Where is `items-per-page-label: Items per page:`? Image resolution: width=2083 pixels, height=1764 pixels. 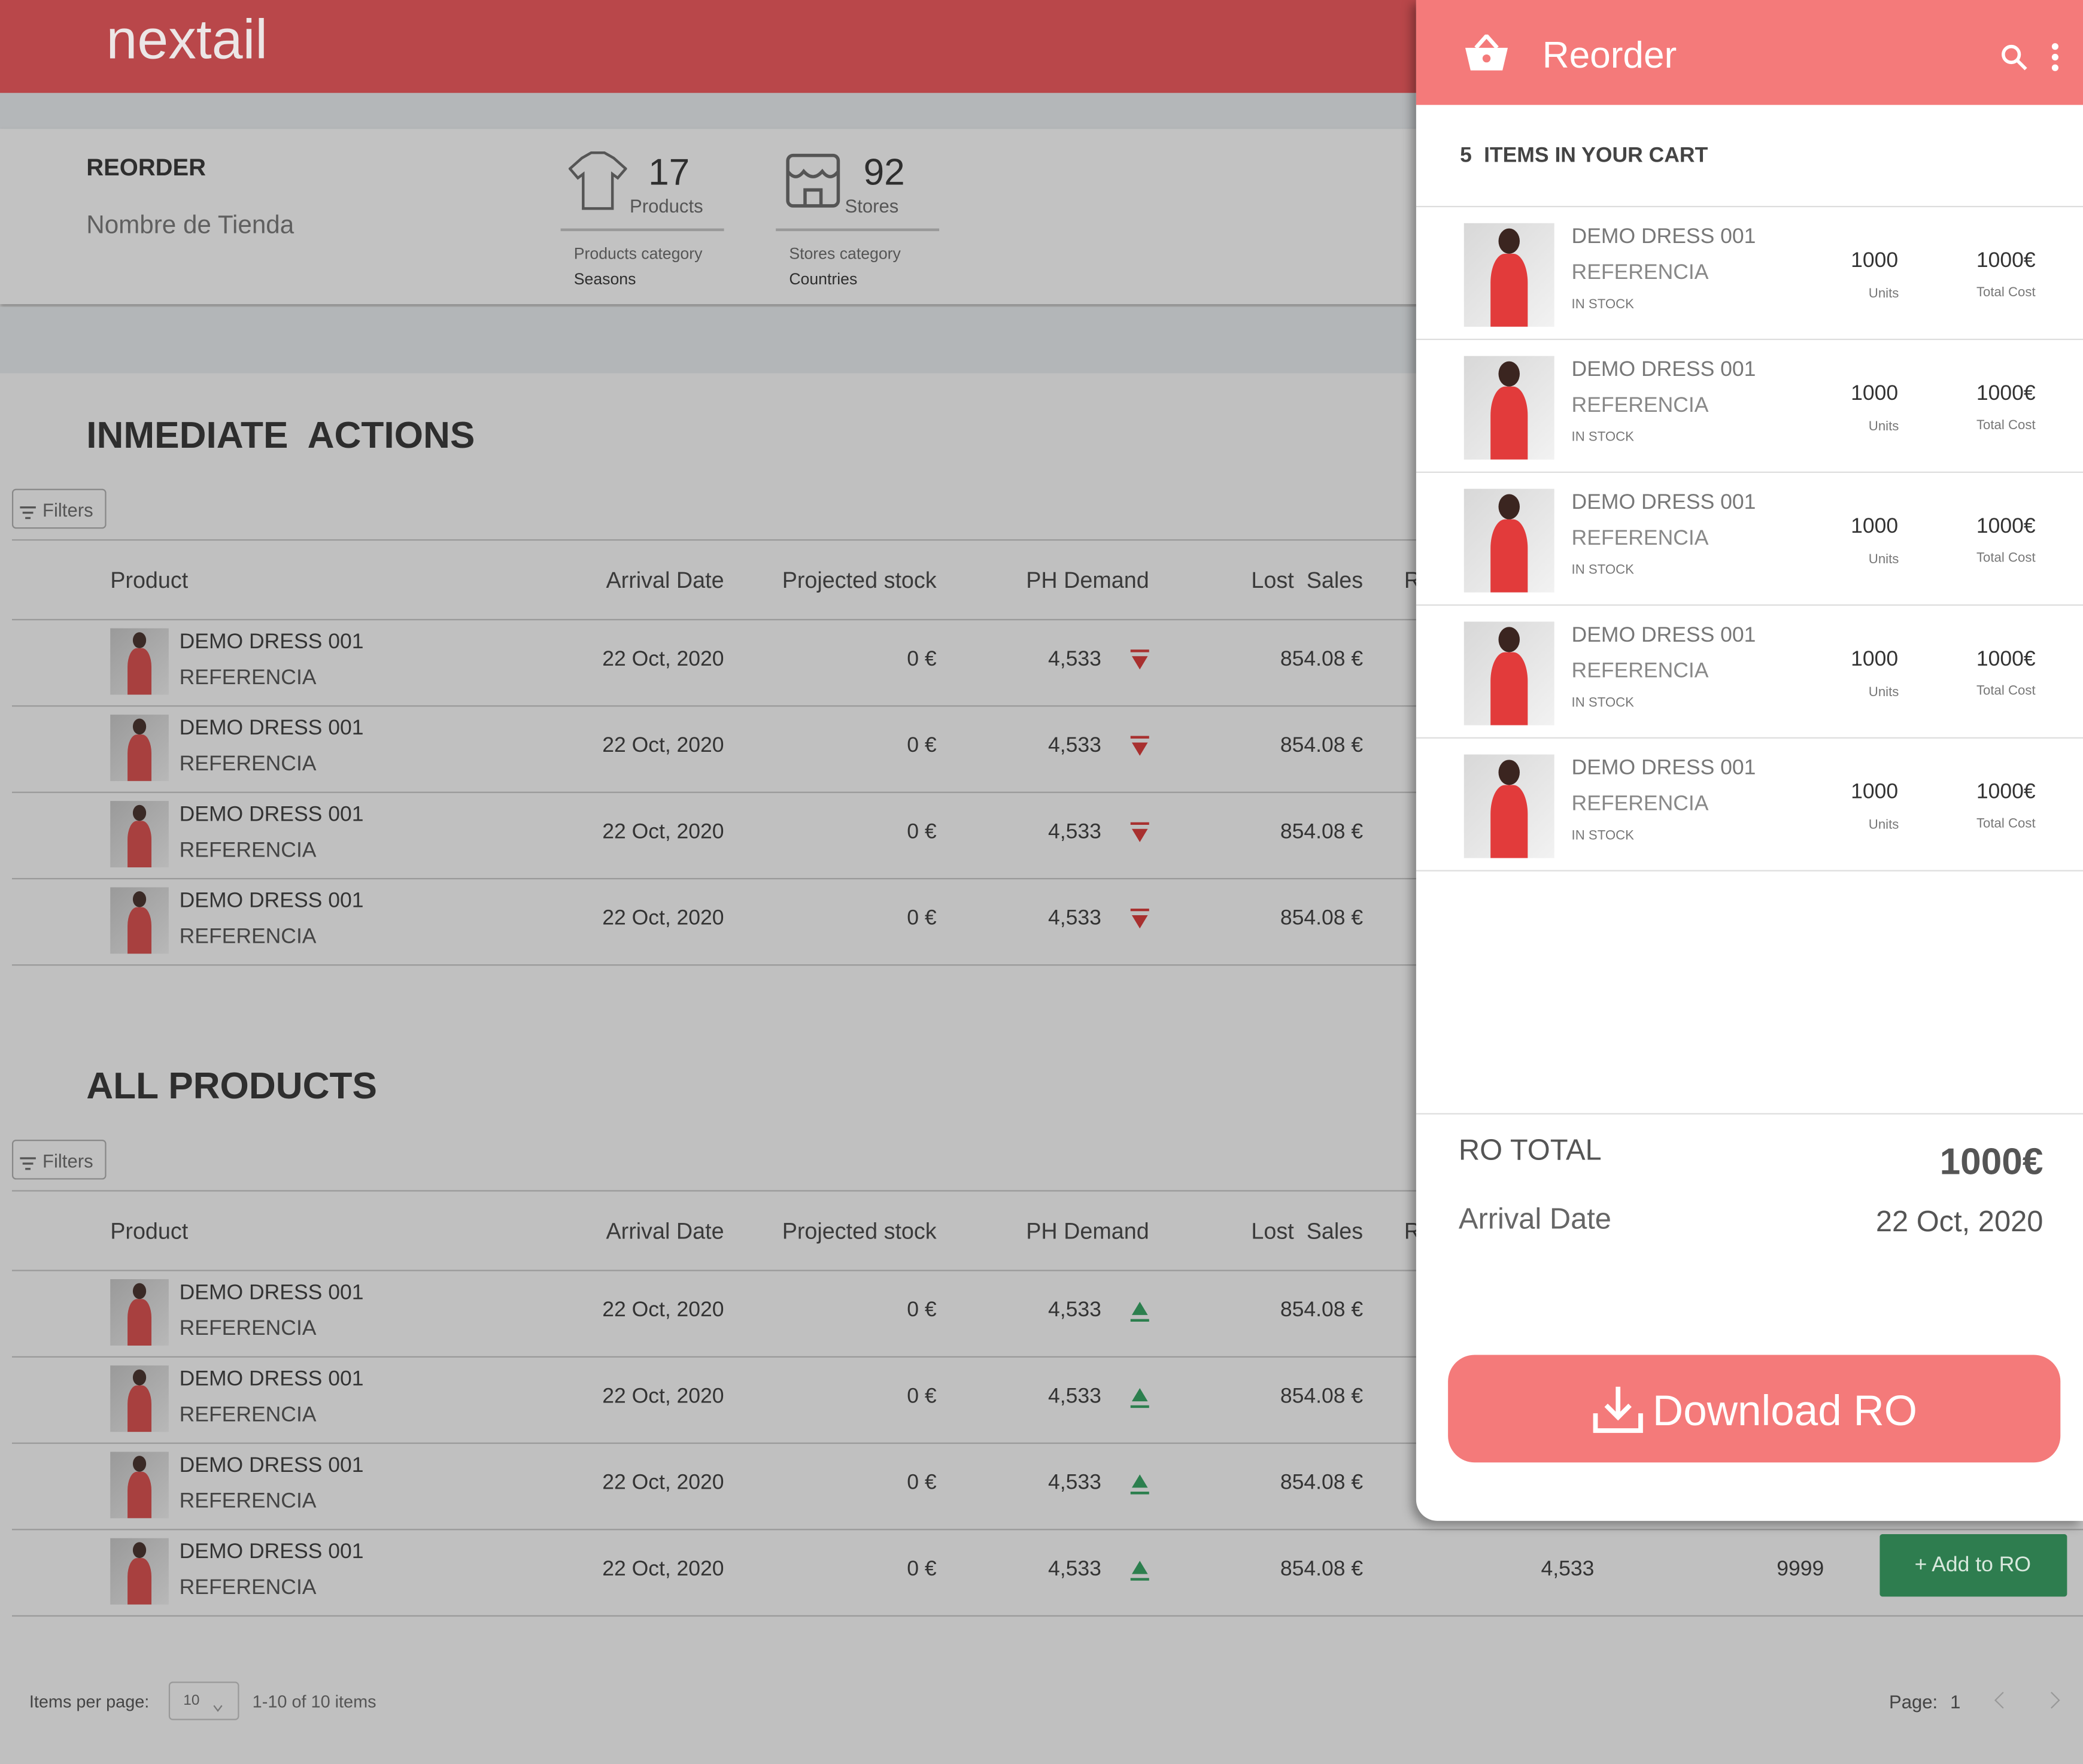 items-per-page-label: Items per page: is located at coordinates (89, 1702).